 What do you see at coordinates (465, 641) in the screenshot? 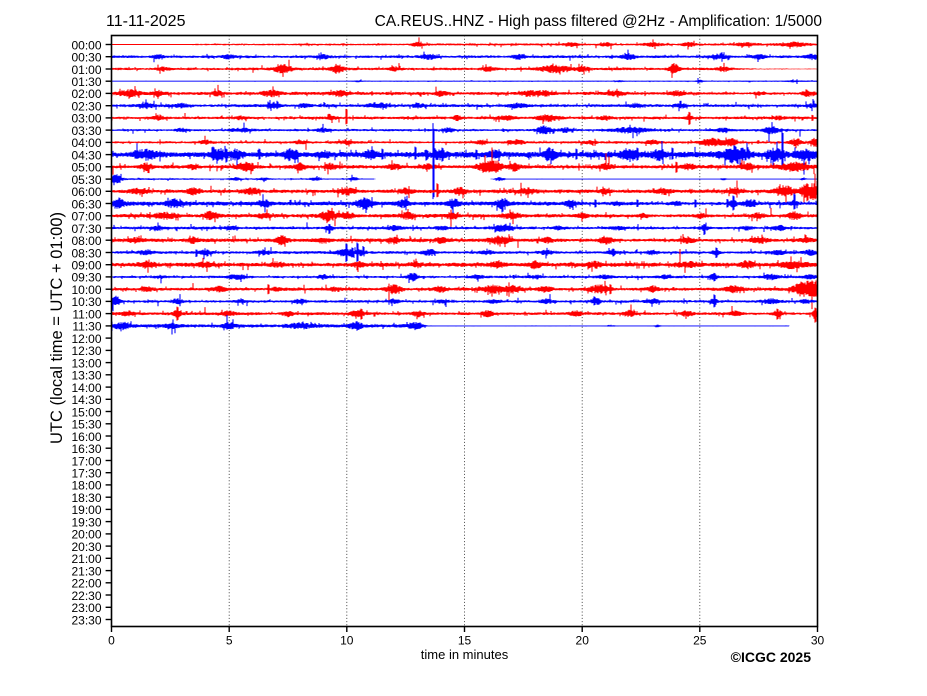
I see `svg-text: 15` at bounding box center [465, 641].